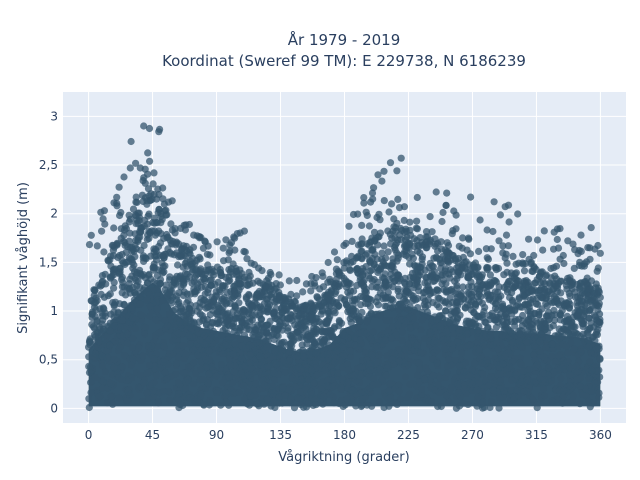 The image size is (640, 480). I want to click on x-tick-label: 45, so click(152, 435).